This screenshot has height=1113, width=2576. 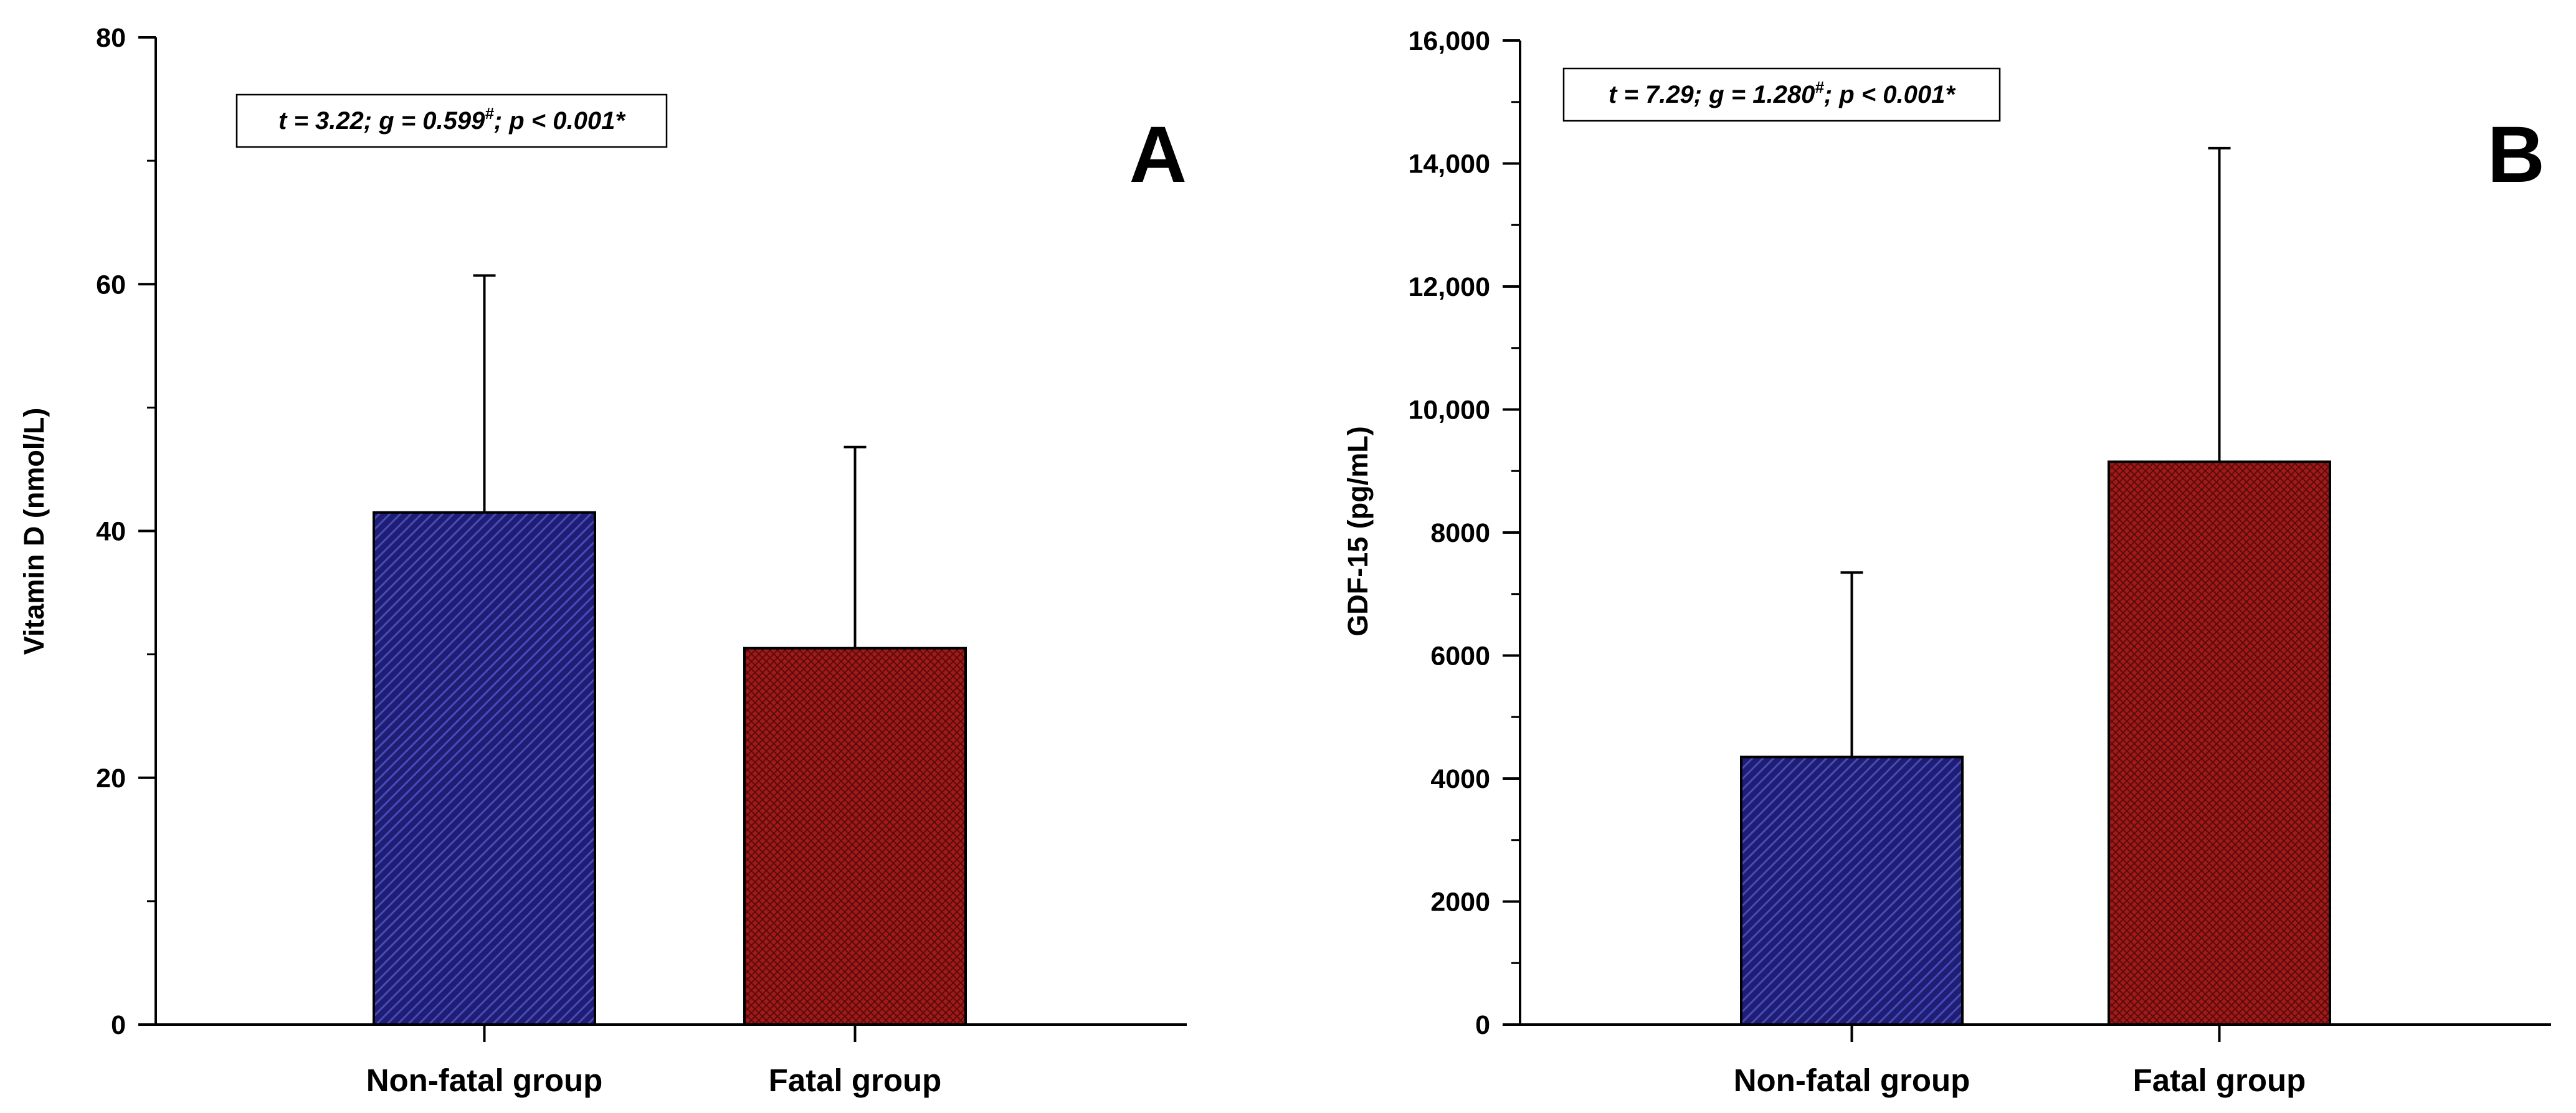 What do you see at coordinates (1158, 154) in the screenshot?
I see `panel-a-letter: A` at bounding box center [1158, 154].